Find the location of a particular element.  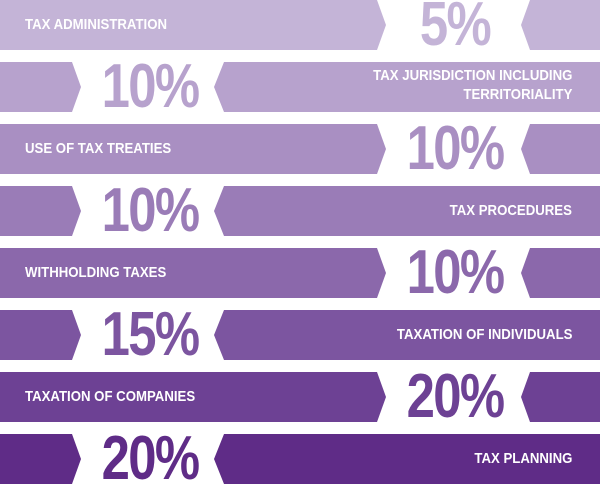

percent-value: 15% is located at coordinates (150, 334).